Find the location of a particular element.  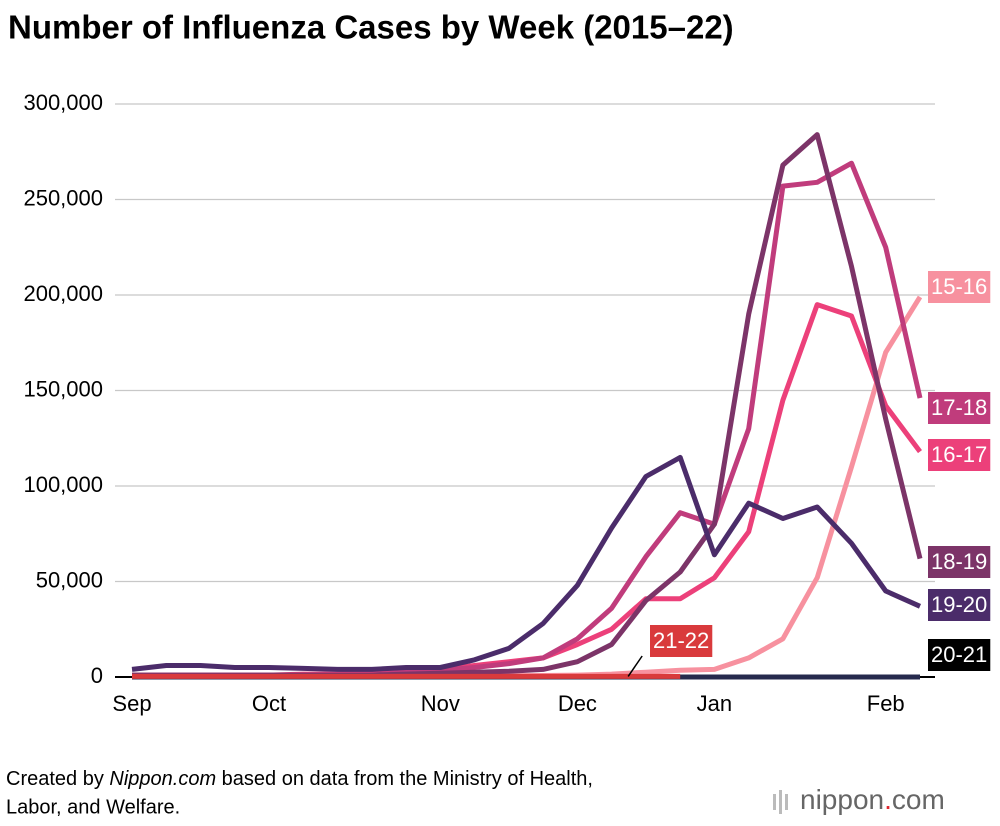

logo-text: nippon is located at coordinates (842, 799).